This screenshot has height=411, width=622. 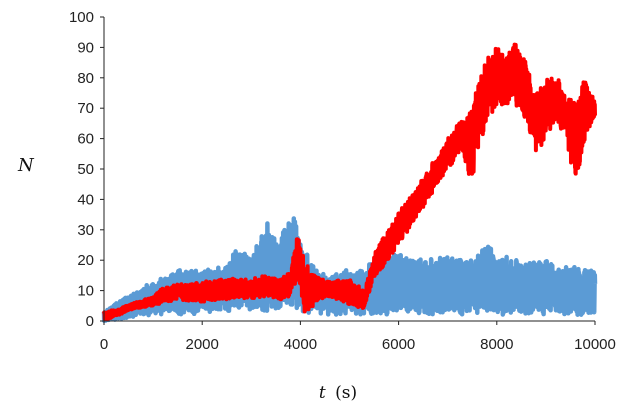 What do you see at coordinates (595, 344) in the screenshot?
I see `x-tick-label: 10000` at bounding box center [595, 344].